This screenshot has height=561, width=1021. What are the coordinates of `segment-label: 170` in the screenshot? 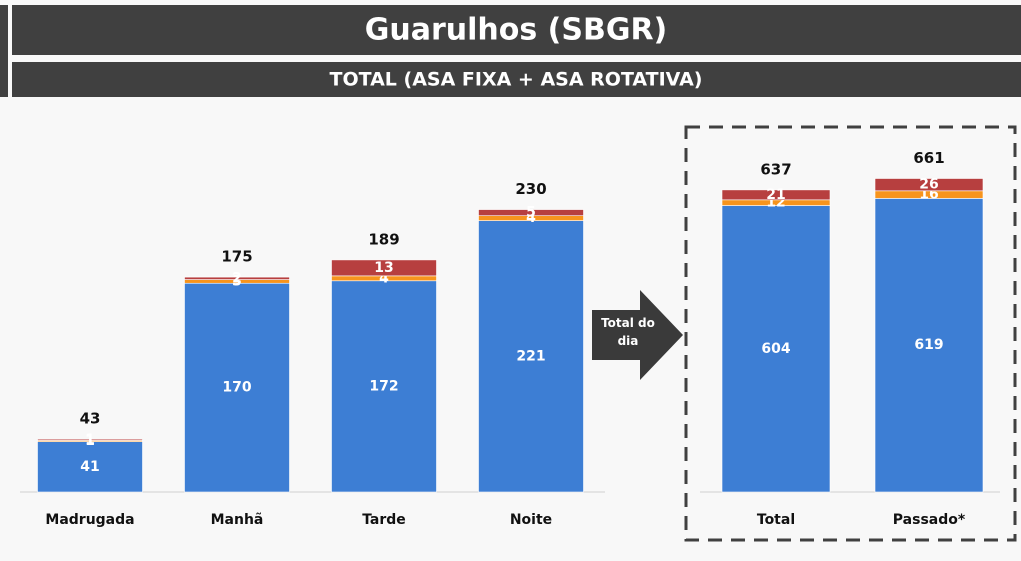 It's located at (236, 388).